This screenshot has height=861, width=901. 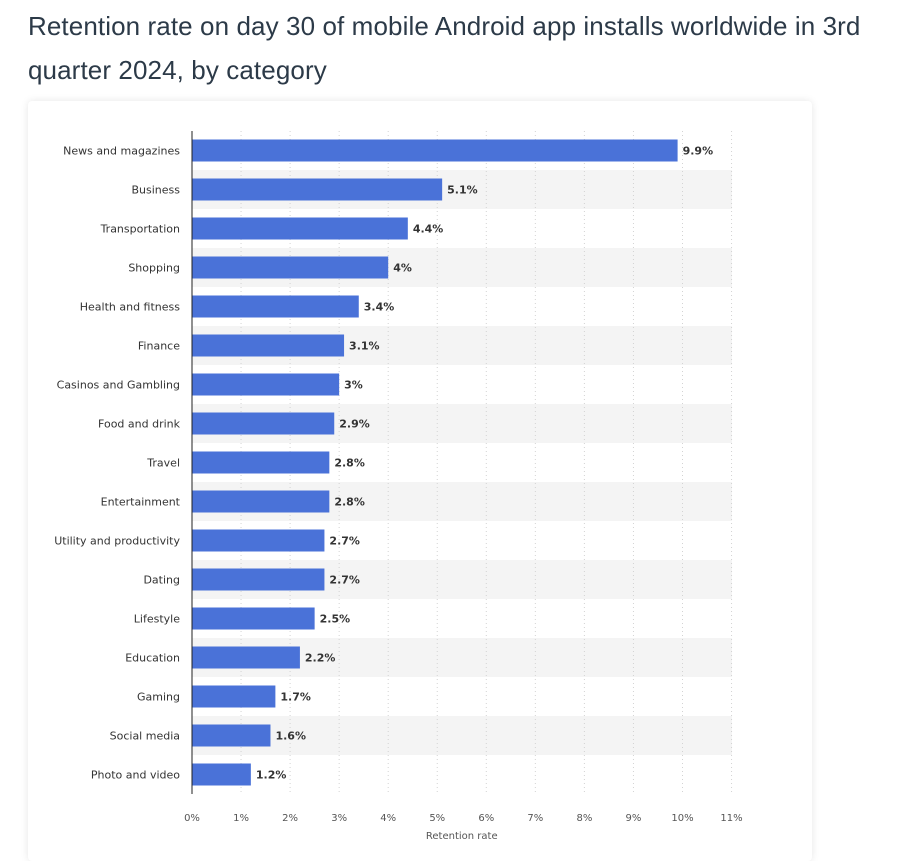 I want to click on x-axis-title: Retention rate, so click(x=462, y=836).